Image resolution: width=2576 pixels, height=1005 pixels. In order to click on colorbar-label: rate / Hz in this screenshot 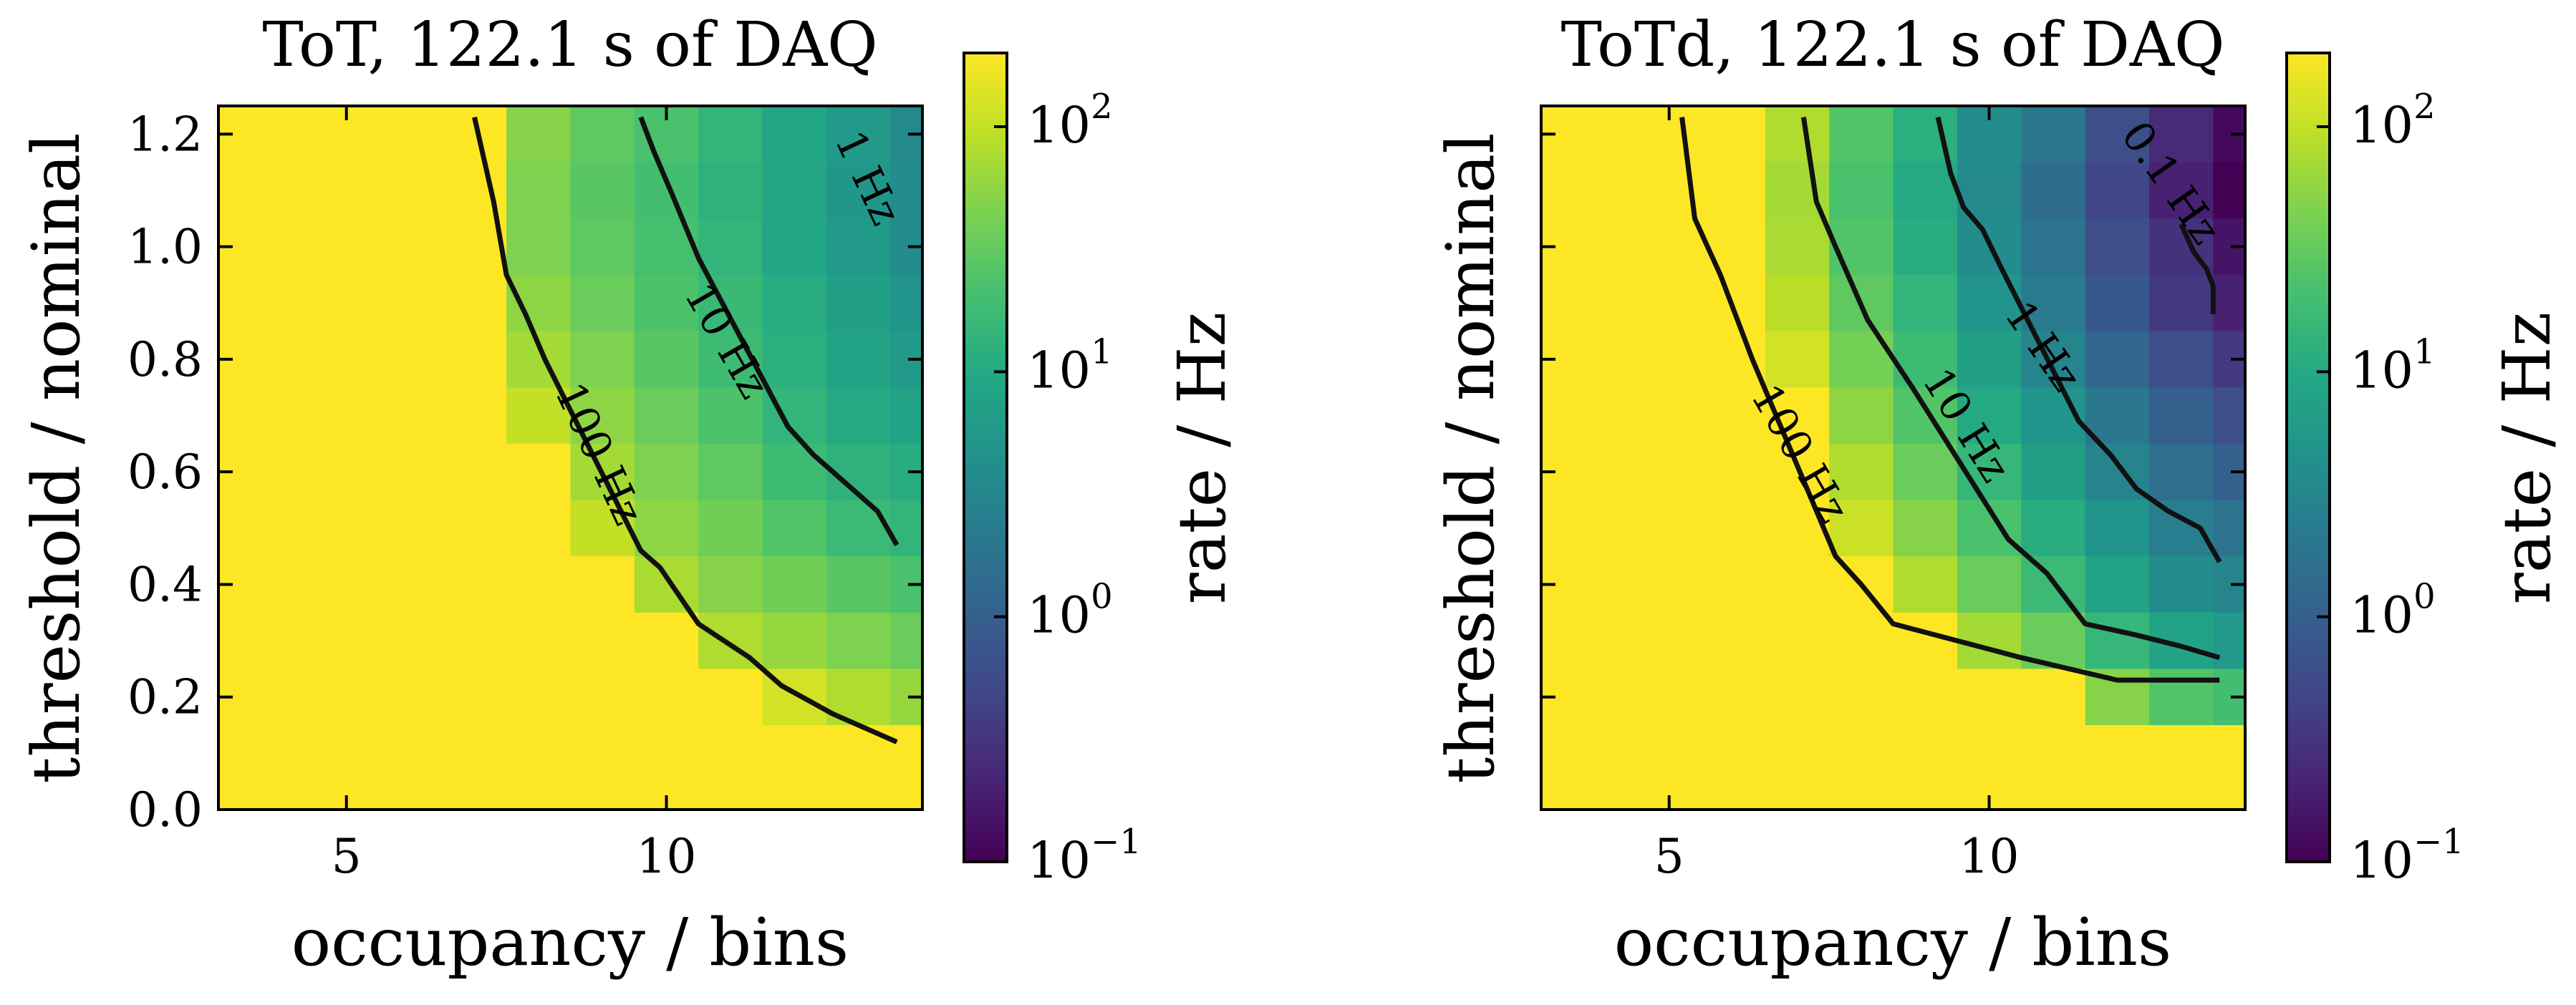, I will do `click(2527, 458)`.